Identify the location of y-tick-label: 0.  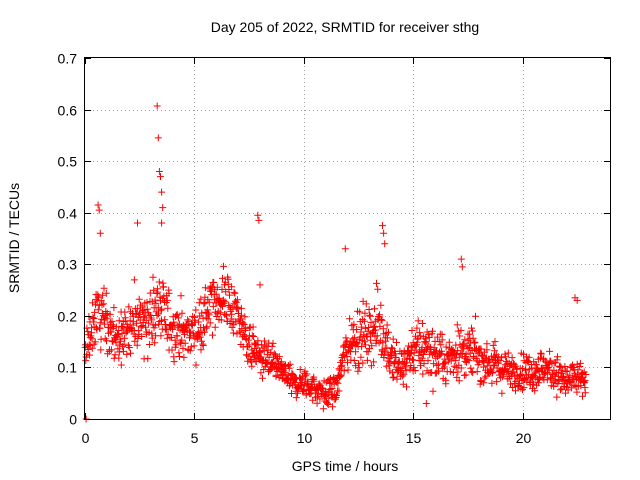
(73, 420).